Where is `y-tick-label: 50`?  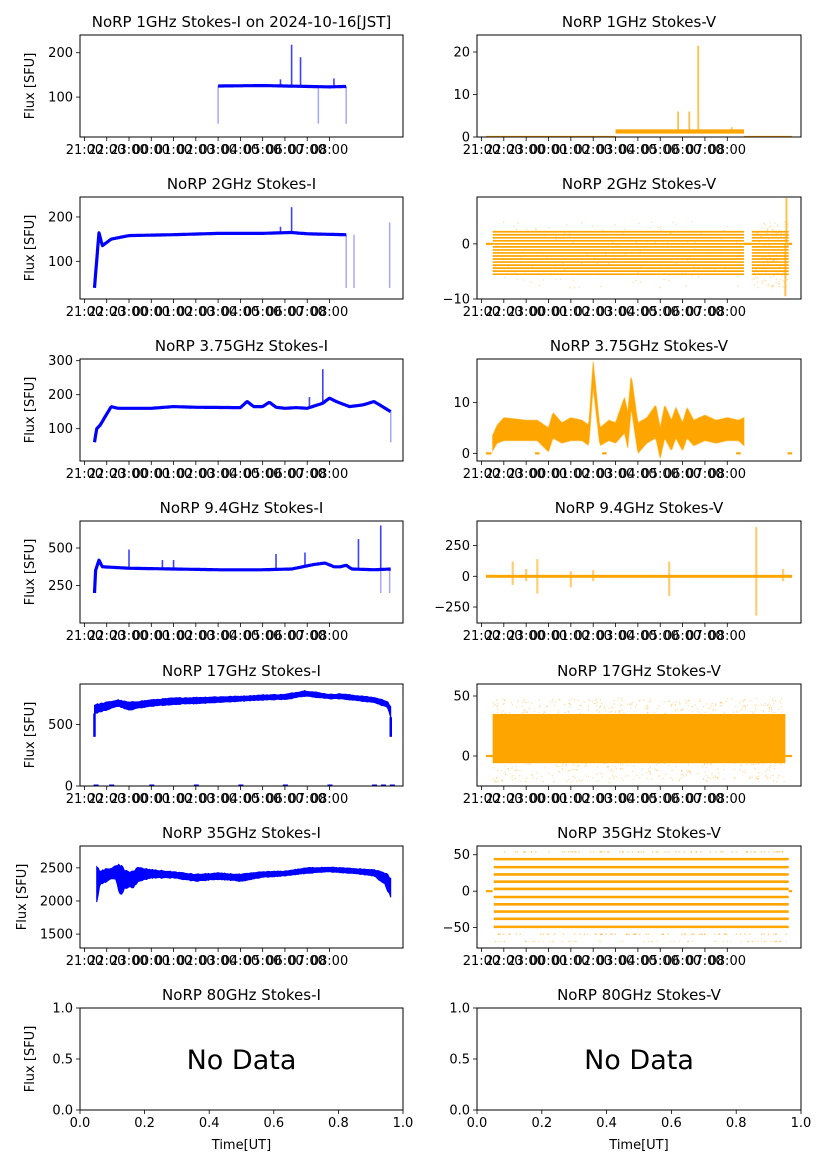 y-tick-label: 50 is located at coordinates (461, 855).